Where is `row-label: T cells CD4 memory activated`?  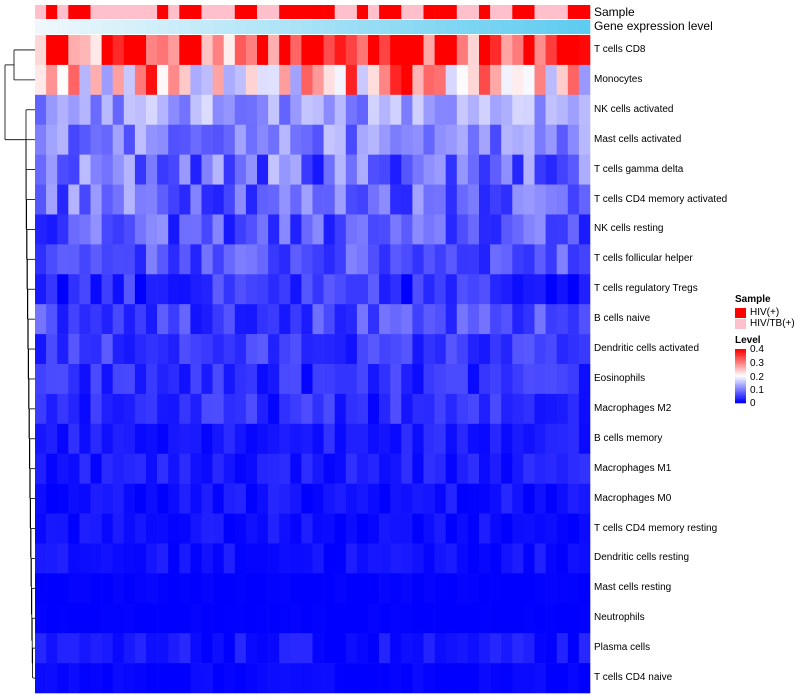
row-label: T cells CD4 memory activated is located at coordinates (661, 199).